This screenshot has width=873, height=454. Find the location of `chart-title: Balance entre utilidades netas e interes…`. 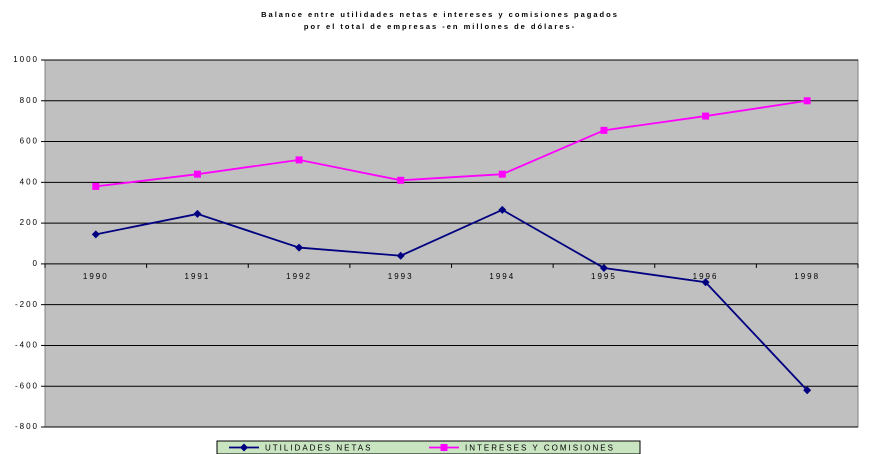

chart-title: Balance entre utilidades netas e interes… is located at coordinates (440, 14).